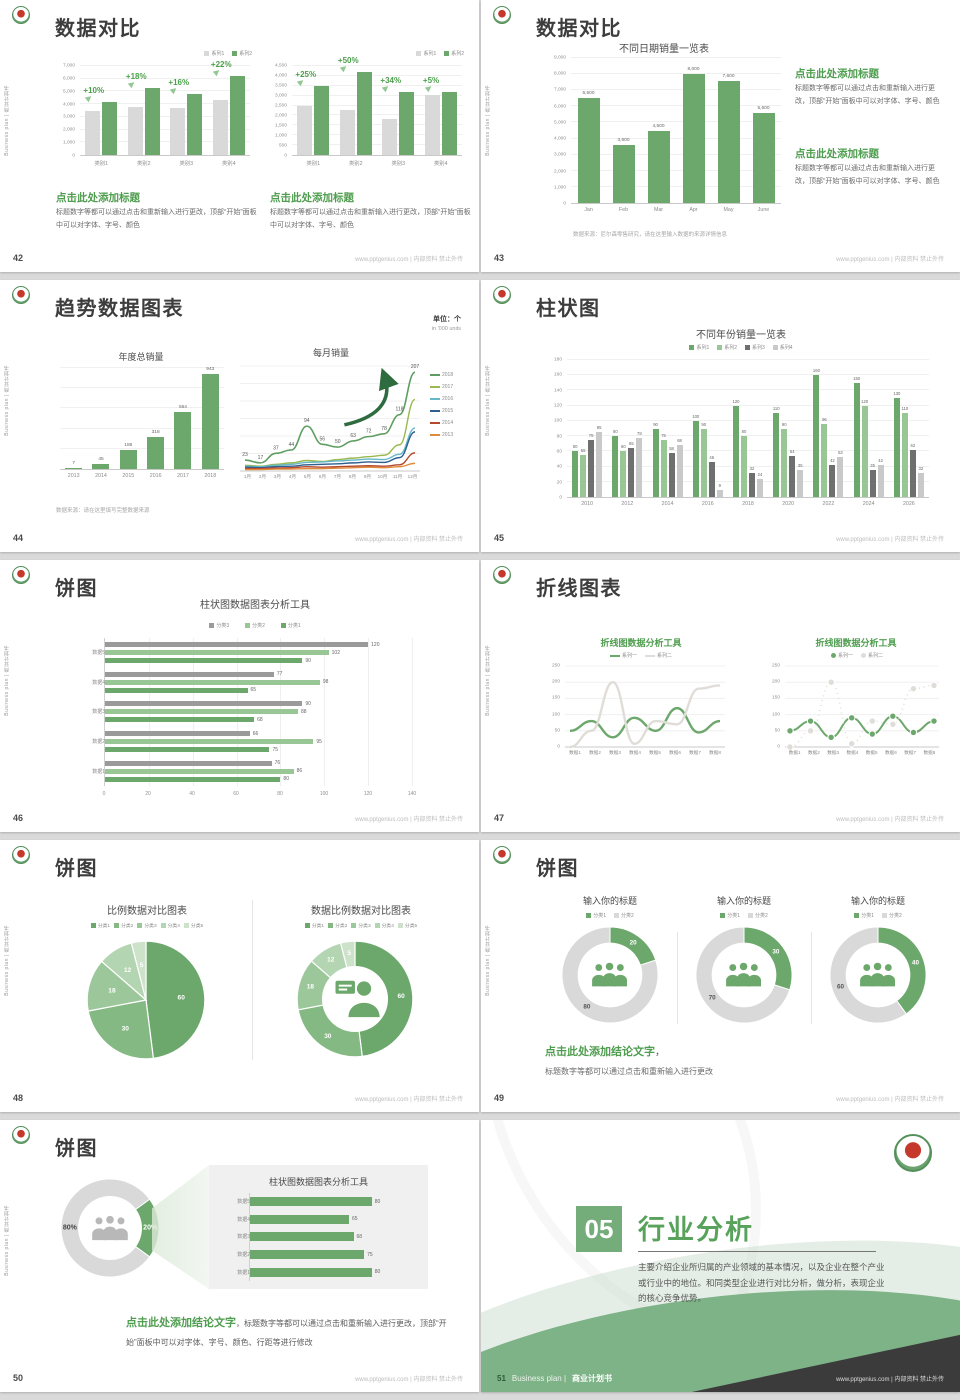 The height and width of the screenshot is (1400, 960). I want to click on slide-48-title: 饼图, so click(76, 869).